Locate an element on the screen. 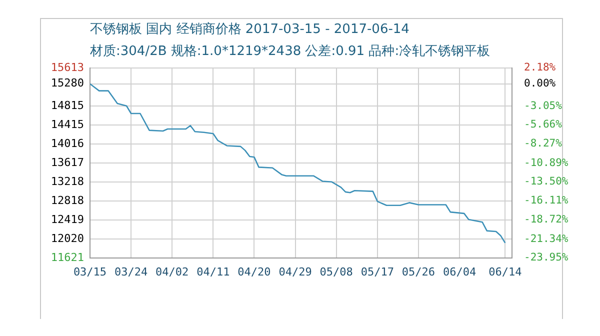 The height and width of the screenshot is (336, 600). chart-title: 不锈钢板 国内 经销商价格 2017-03-15 - 2017-06-14 is located at coordinates (250, 29).